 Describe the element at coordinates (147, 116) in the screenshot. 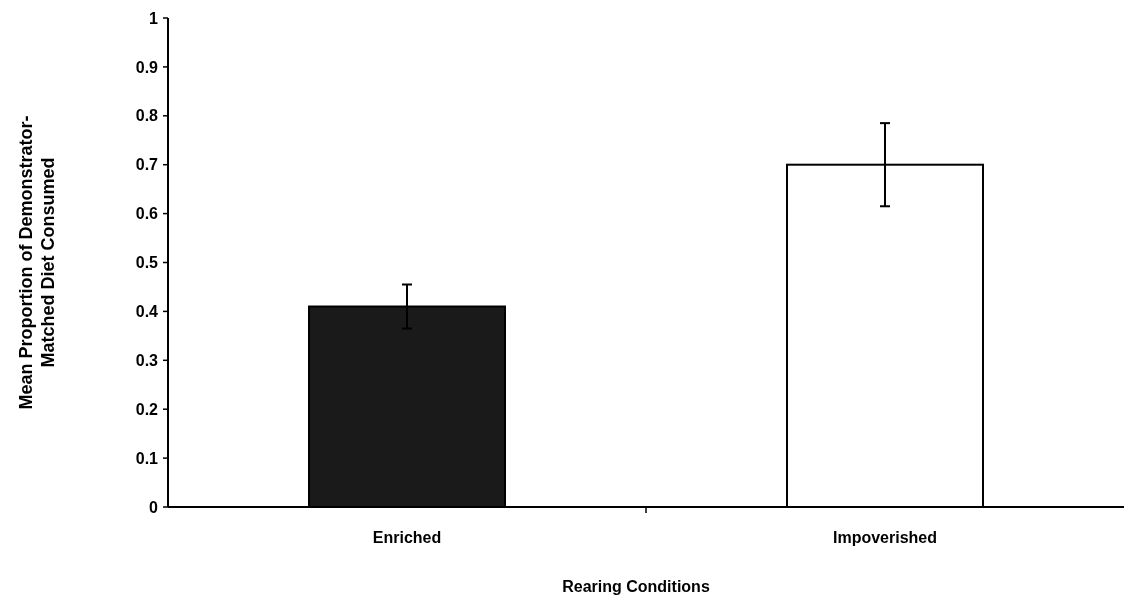

I see `y-tick-label: 0.8` at that location.